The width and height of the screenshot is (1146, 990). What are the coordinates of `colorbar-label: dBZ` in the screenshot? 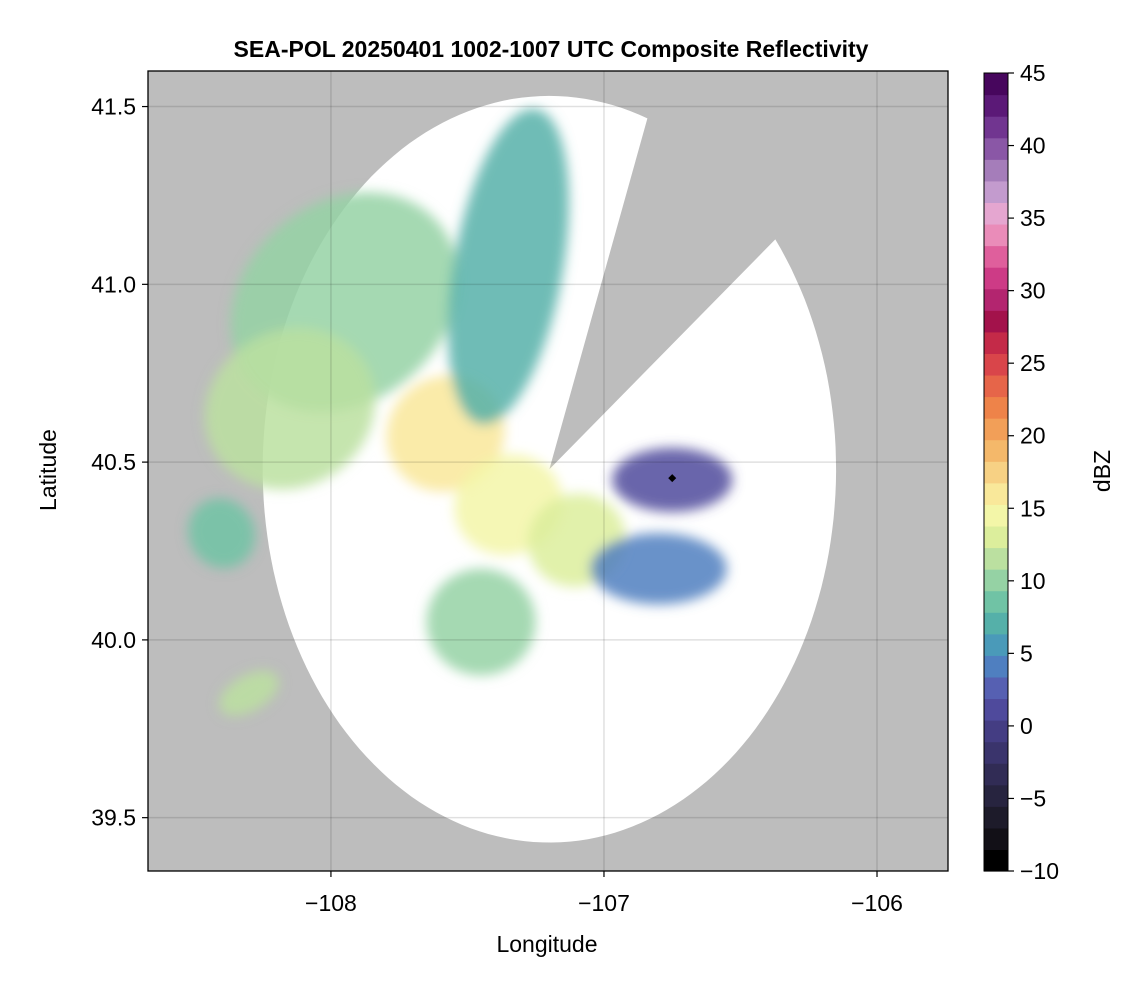 It's located at (1102, 471).